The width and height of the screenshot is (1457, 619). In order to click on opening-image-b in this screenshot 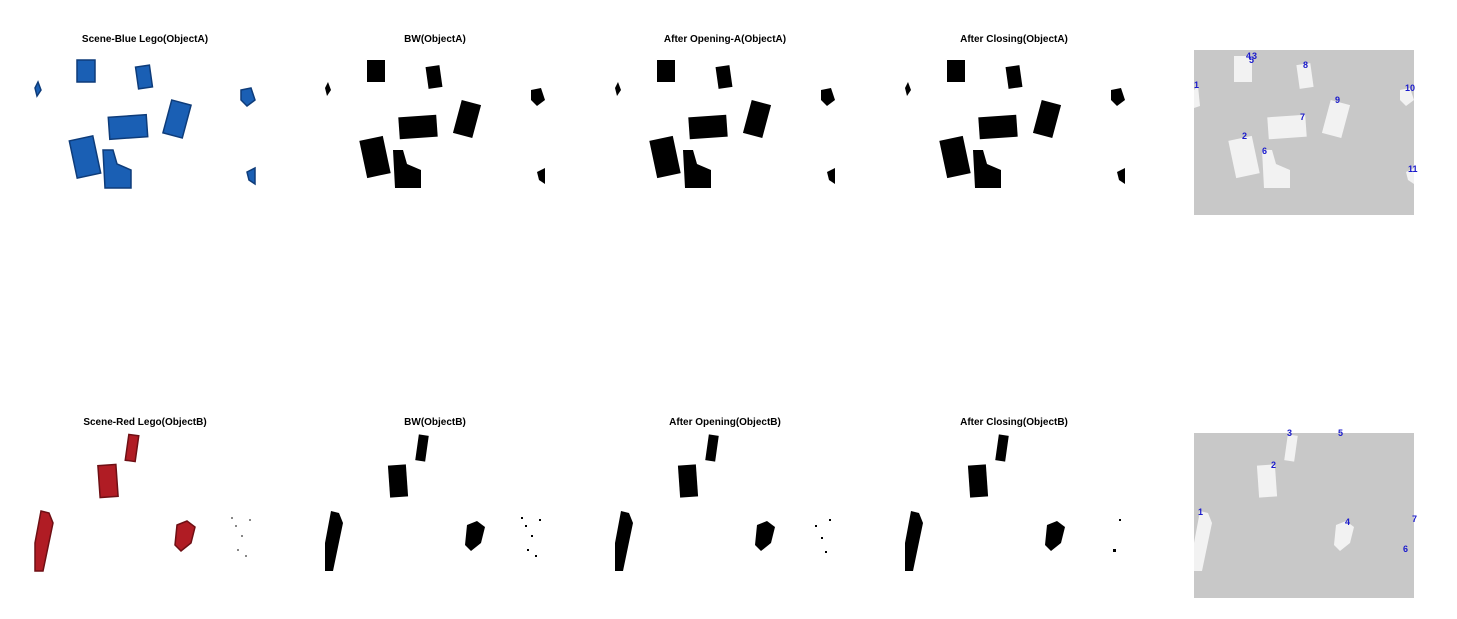, I will do `click(725, 515)`.